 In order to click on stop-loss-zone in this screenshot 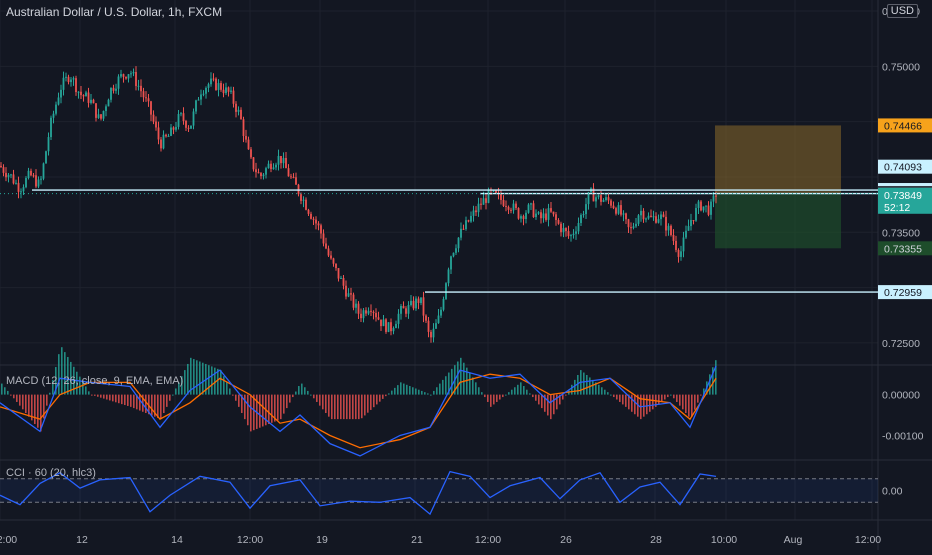, I will do `click(778, 159)`.